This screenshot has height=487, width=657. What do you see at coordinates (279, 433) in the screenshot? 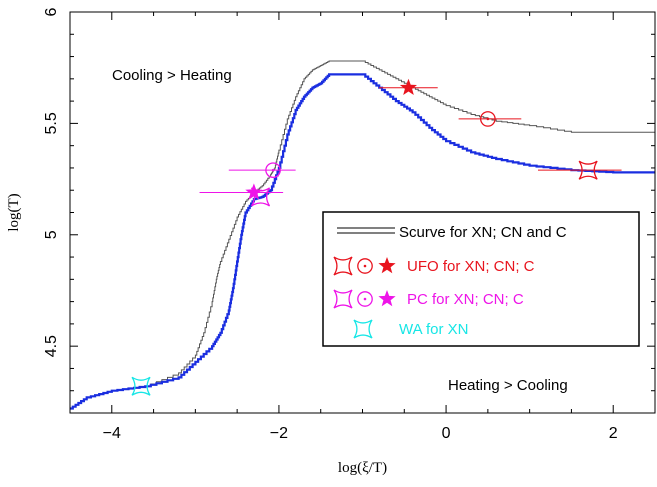
I see `x-tick-label: −2` at bounding box center [279, 433].